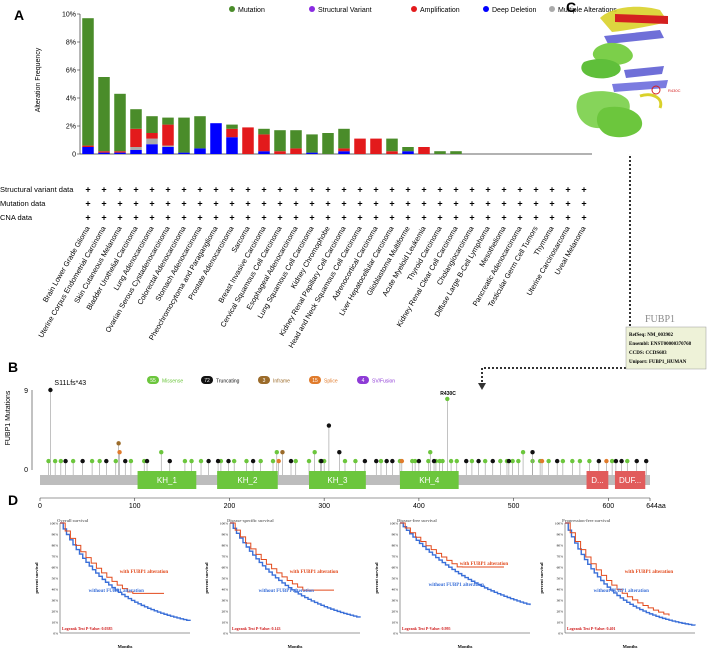 The width and height of the screenshot is (708, 655). I want to click on km-title: Disease-free survival, so click(417, 520).